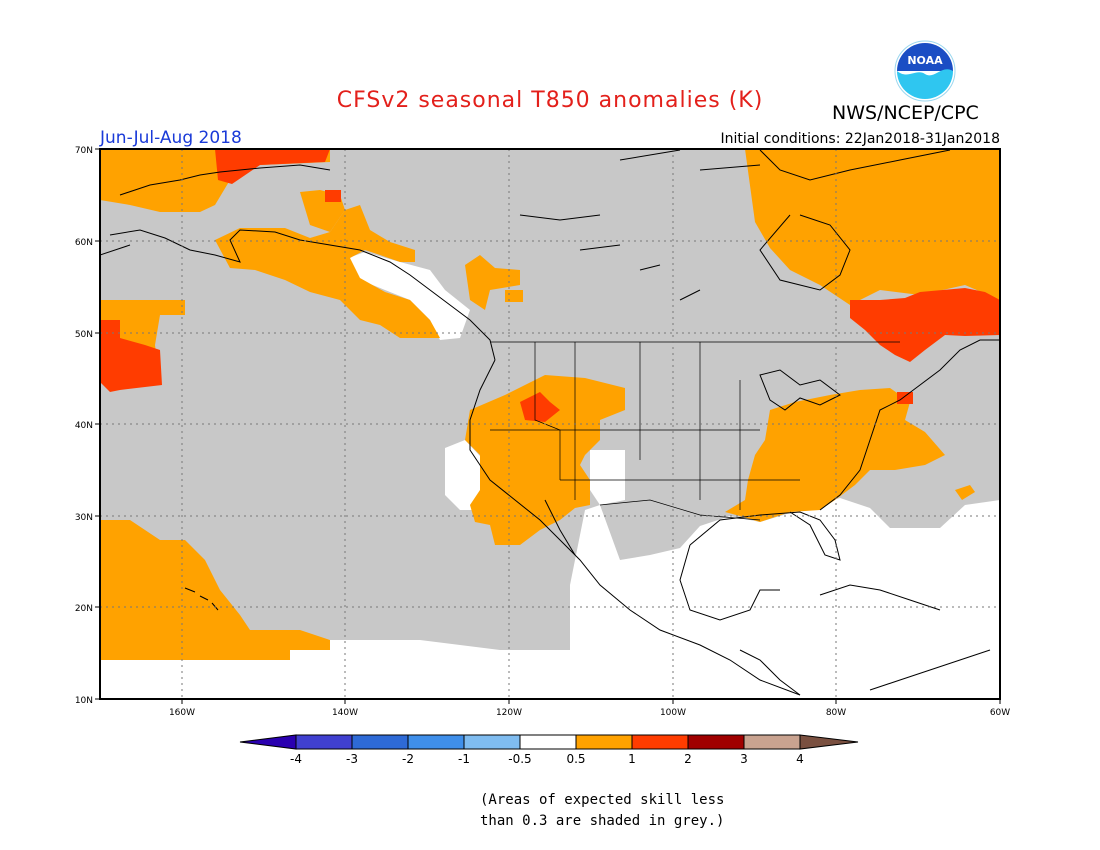  I want to click on colorbar-high-arrow, so click(829, 742).